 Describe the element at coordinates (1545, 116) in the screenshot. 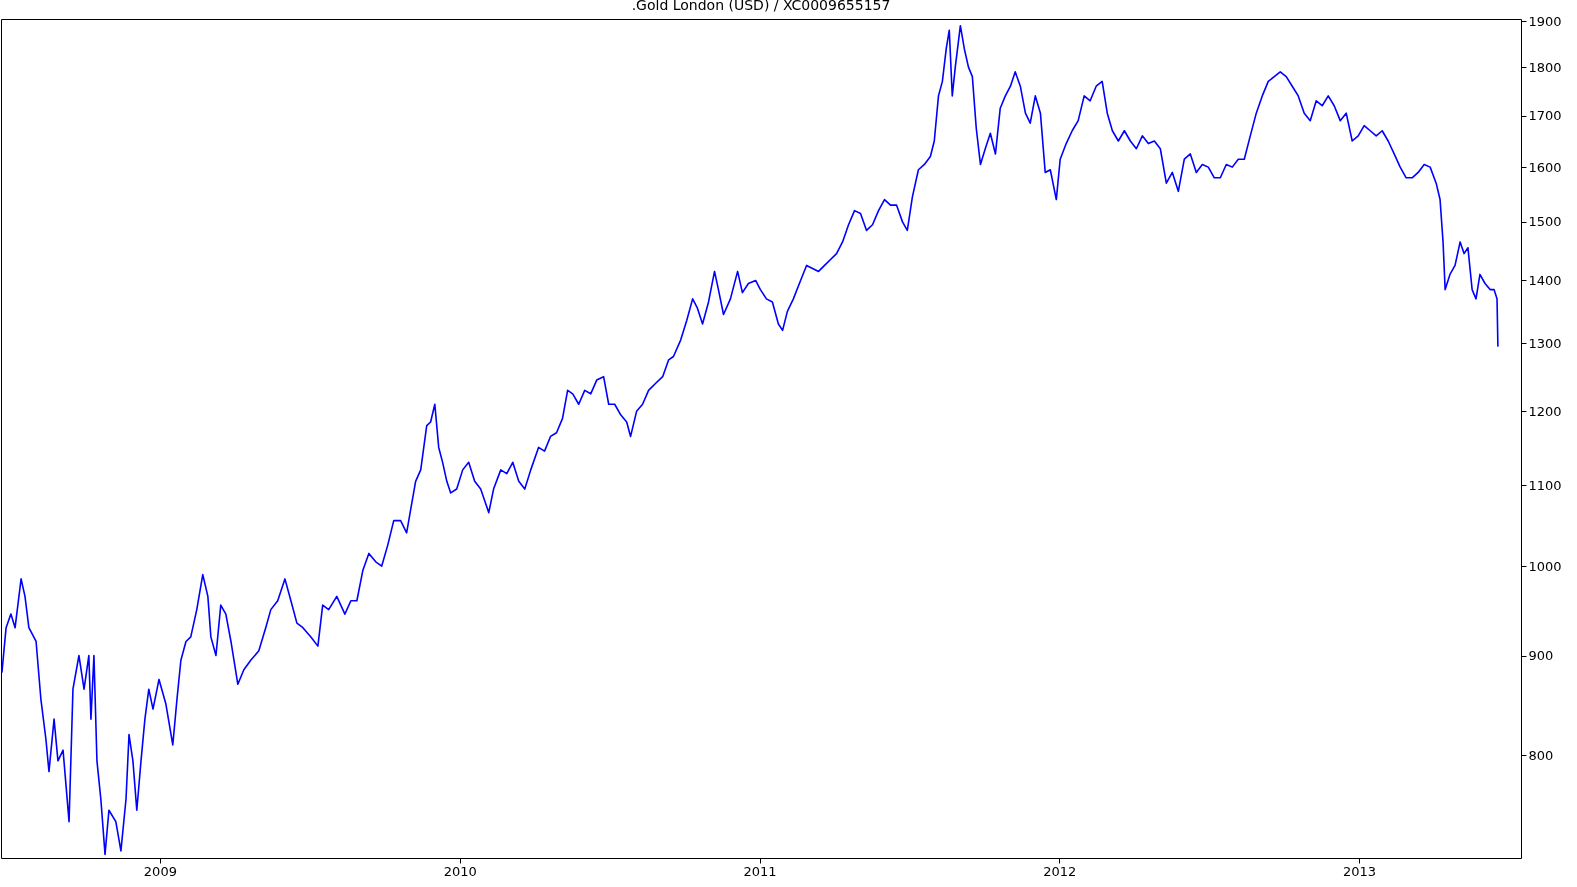

I see `y-tick-label: 1700` at that location.